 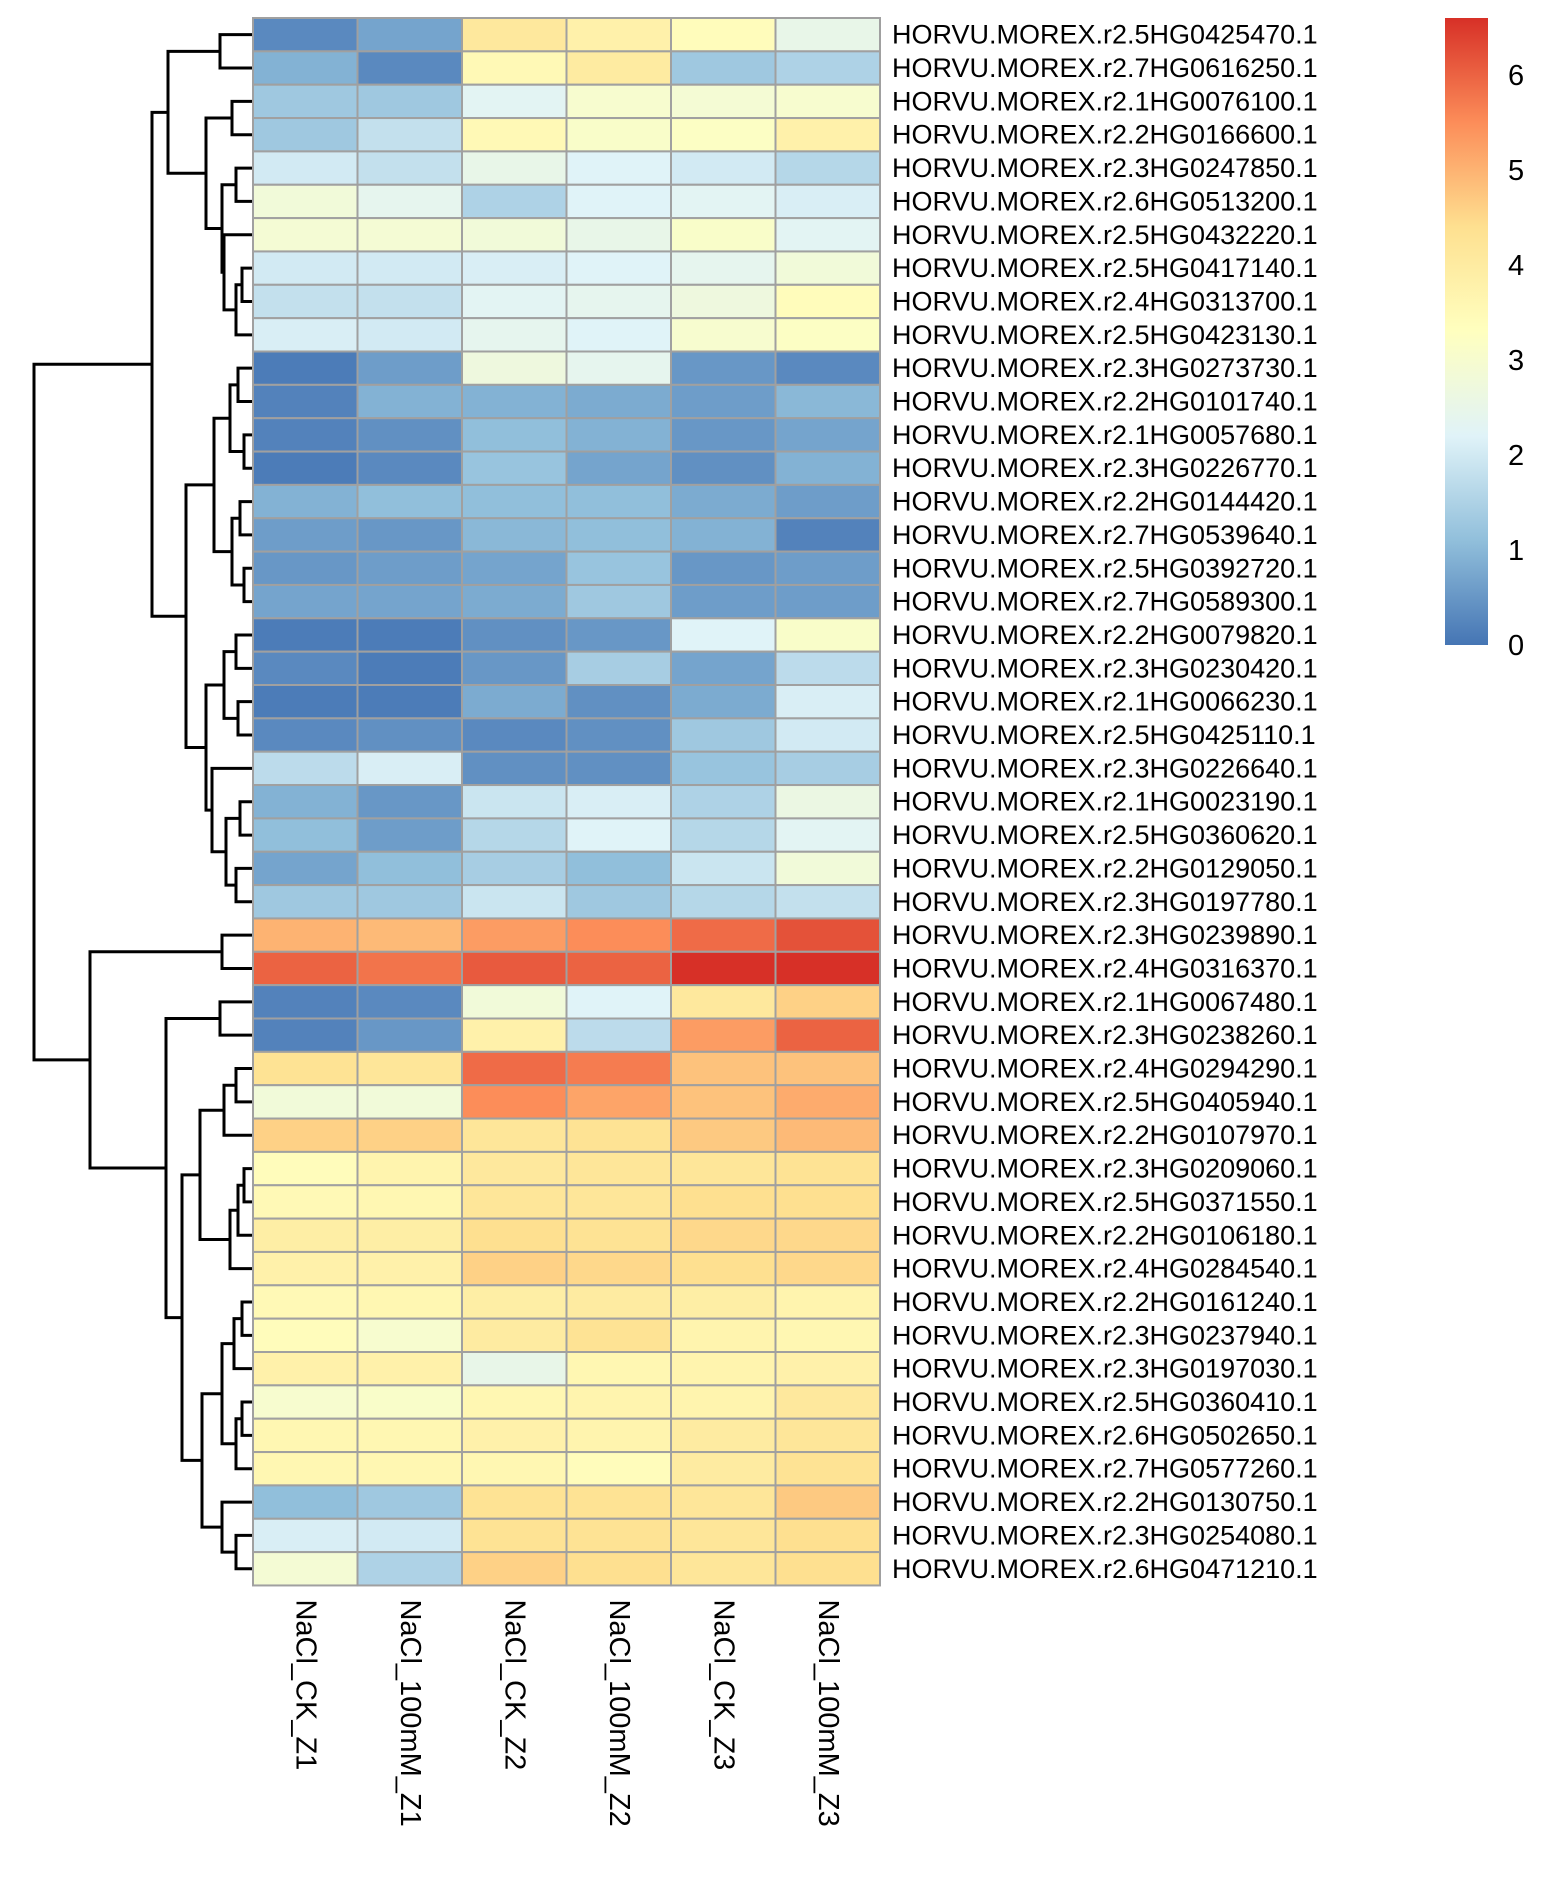 I want to click on row-label: HORVU.MOREX.r2.2HG0144420.1, so click(x=1105, y=502).